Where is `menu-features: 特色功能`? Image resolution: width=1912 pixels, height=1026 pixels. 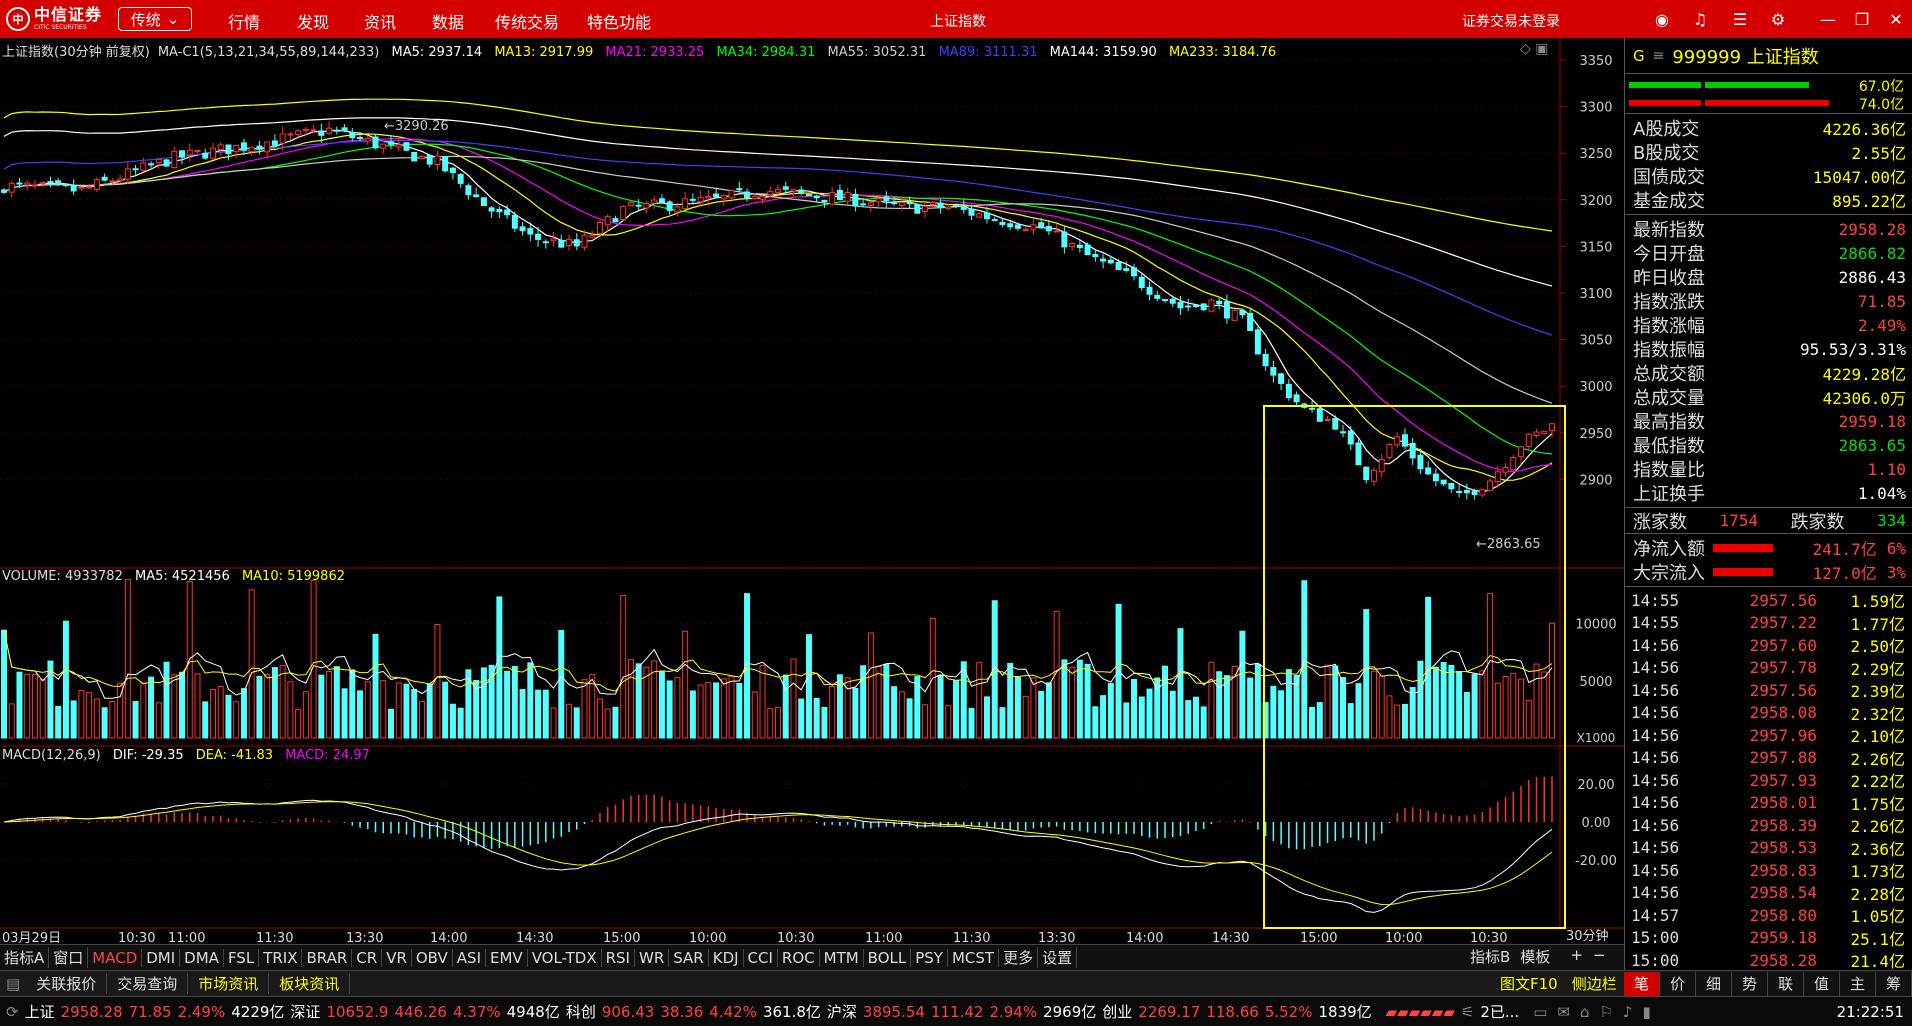 menu-features: 特色功能 is located at coordinates (619, 22).